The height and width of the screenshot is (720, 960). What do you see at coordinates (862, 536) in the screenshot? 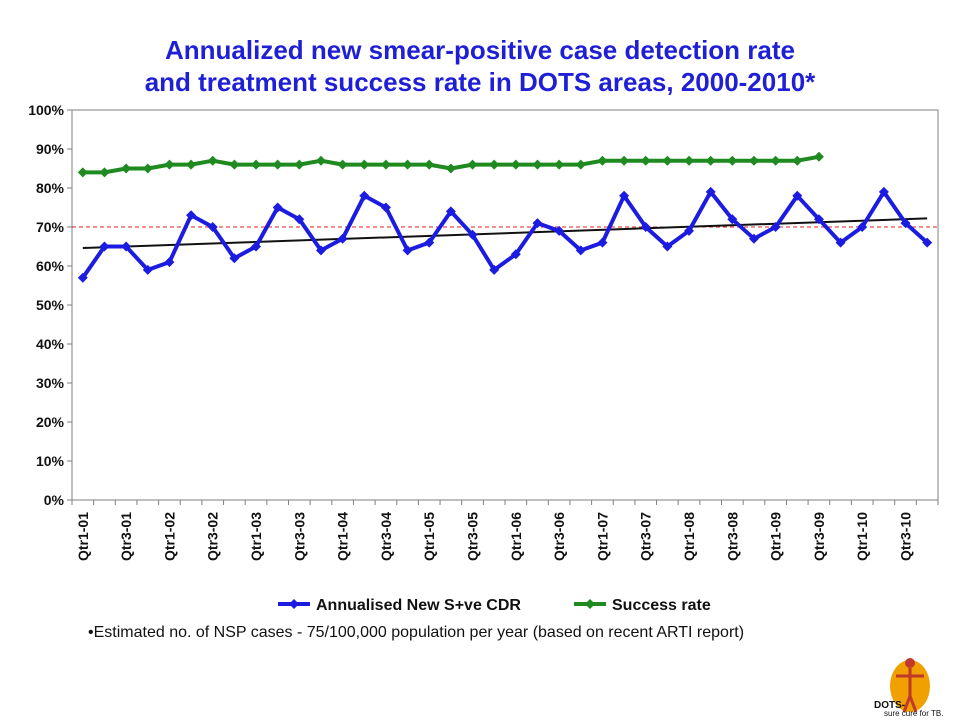
I see `x-tick-label: Qtr1-10` at bounding box center [862, 536].